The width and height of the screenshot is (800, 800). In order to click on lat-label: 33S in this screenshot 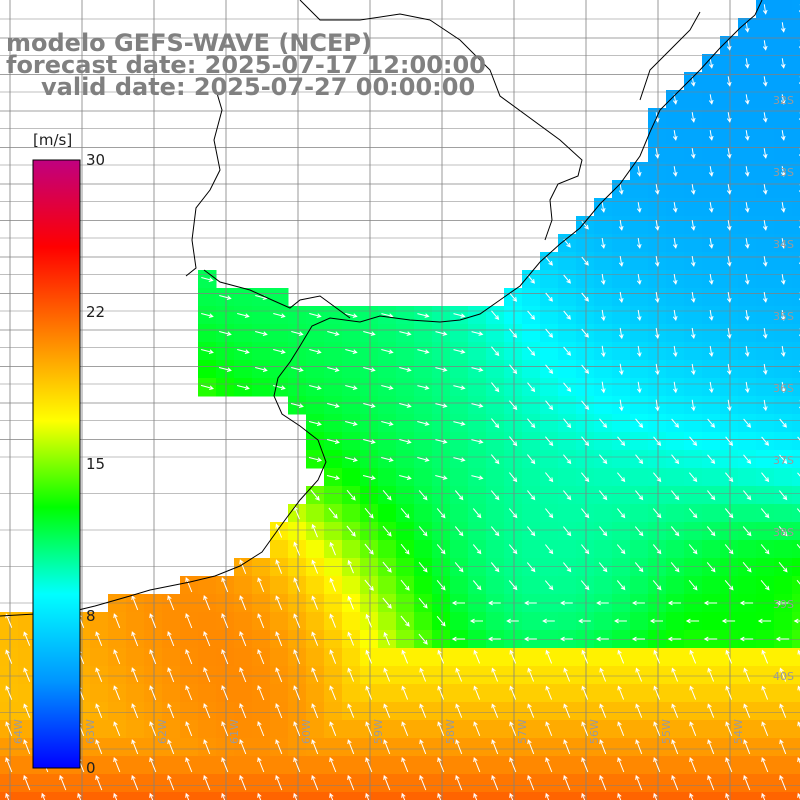, I will do `click(783, 172)`.